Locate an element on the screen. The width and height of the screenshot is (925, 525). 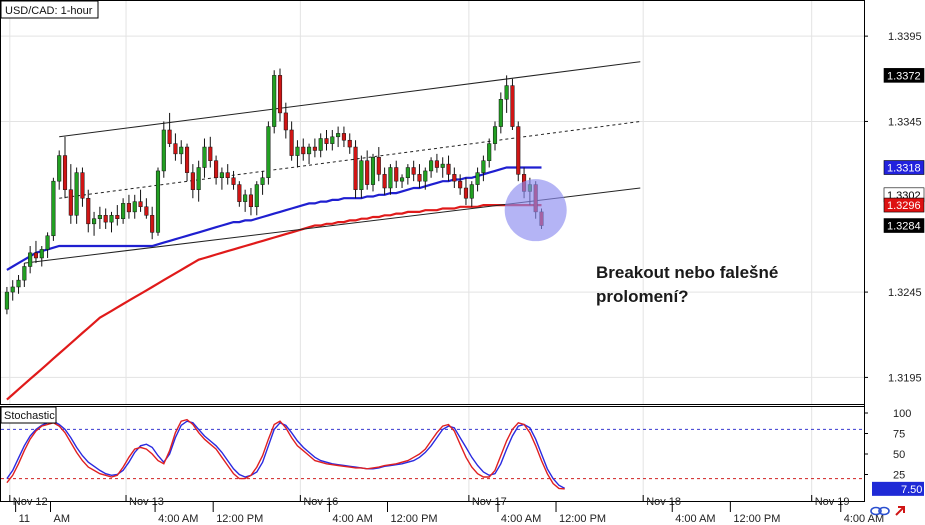
price-tick-label: 1.3245 is located at coordinates (905, 293).